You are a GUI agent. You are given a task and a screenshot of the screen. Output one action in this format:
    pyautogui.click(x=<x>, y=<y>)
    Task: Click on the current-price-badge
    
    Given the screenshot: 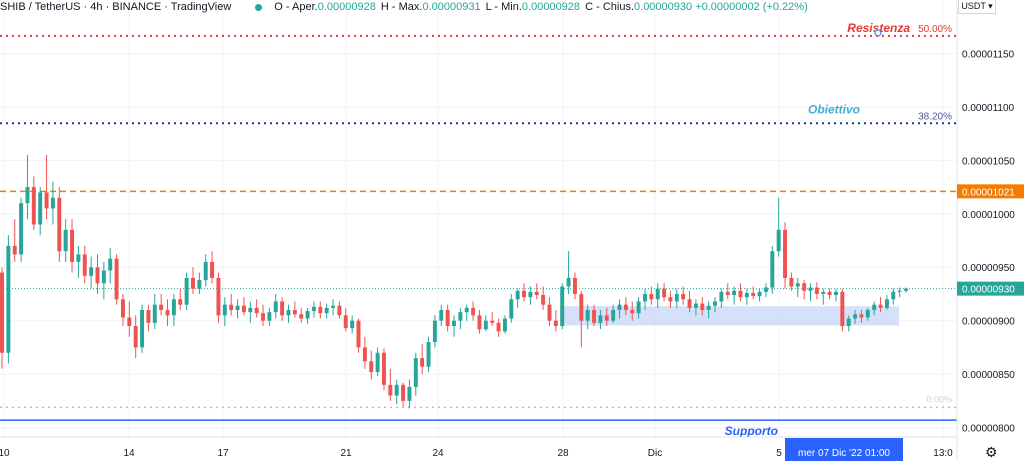 What is the action you would take?
    pyautogui.click(x=990, y=288)
    